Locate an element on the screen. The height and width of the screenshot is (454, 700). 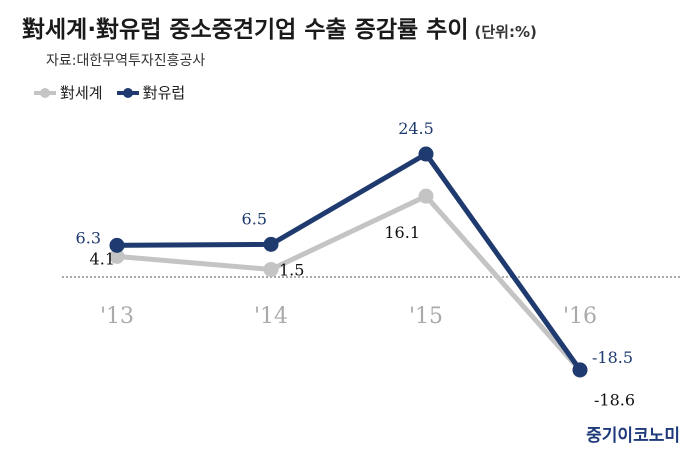
brand-logo: 중기이코노미 is located at coordinates (633, 436).